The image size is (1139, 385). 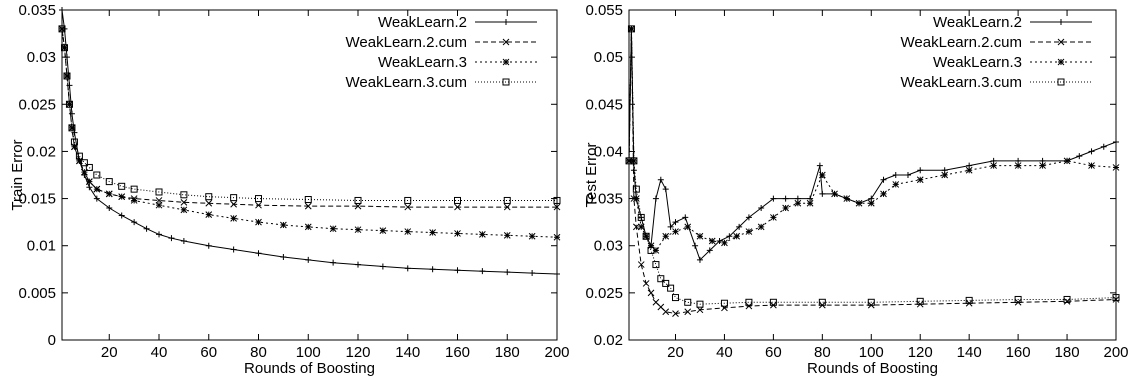 I want to click on y-tick-label: 0.035, so click(x=604, y=199).